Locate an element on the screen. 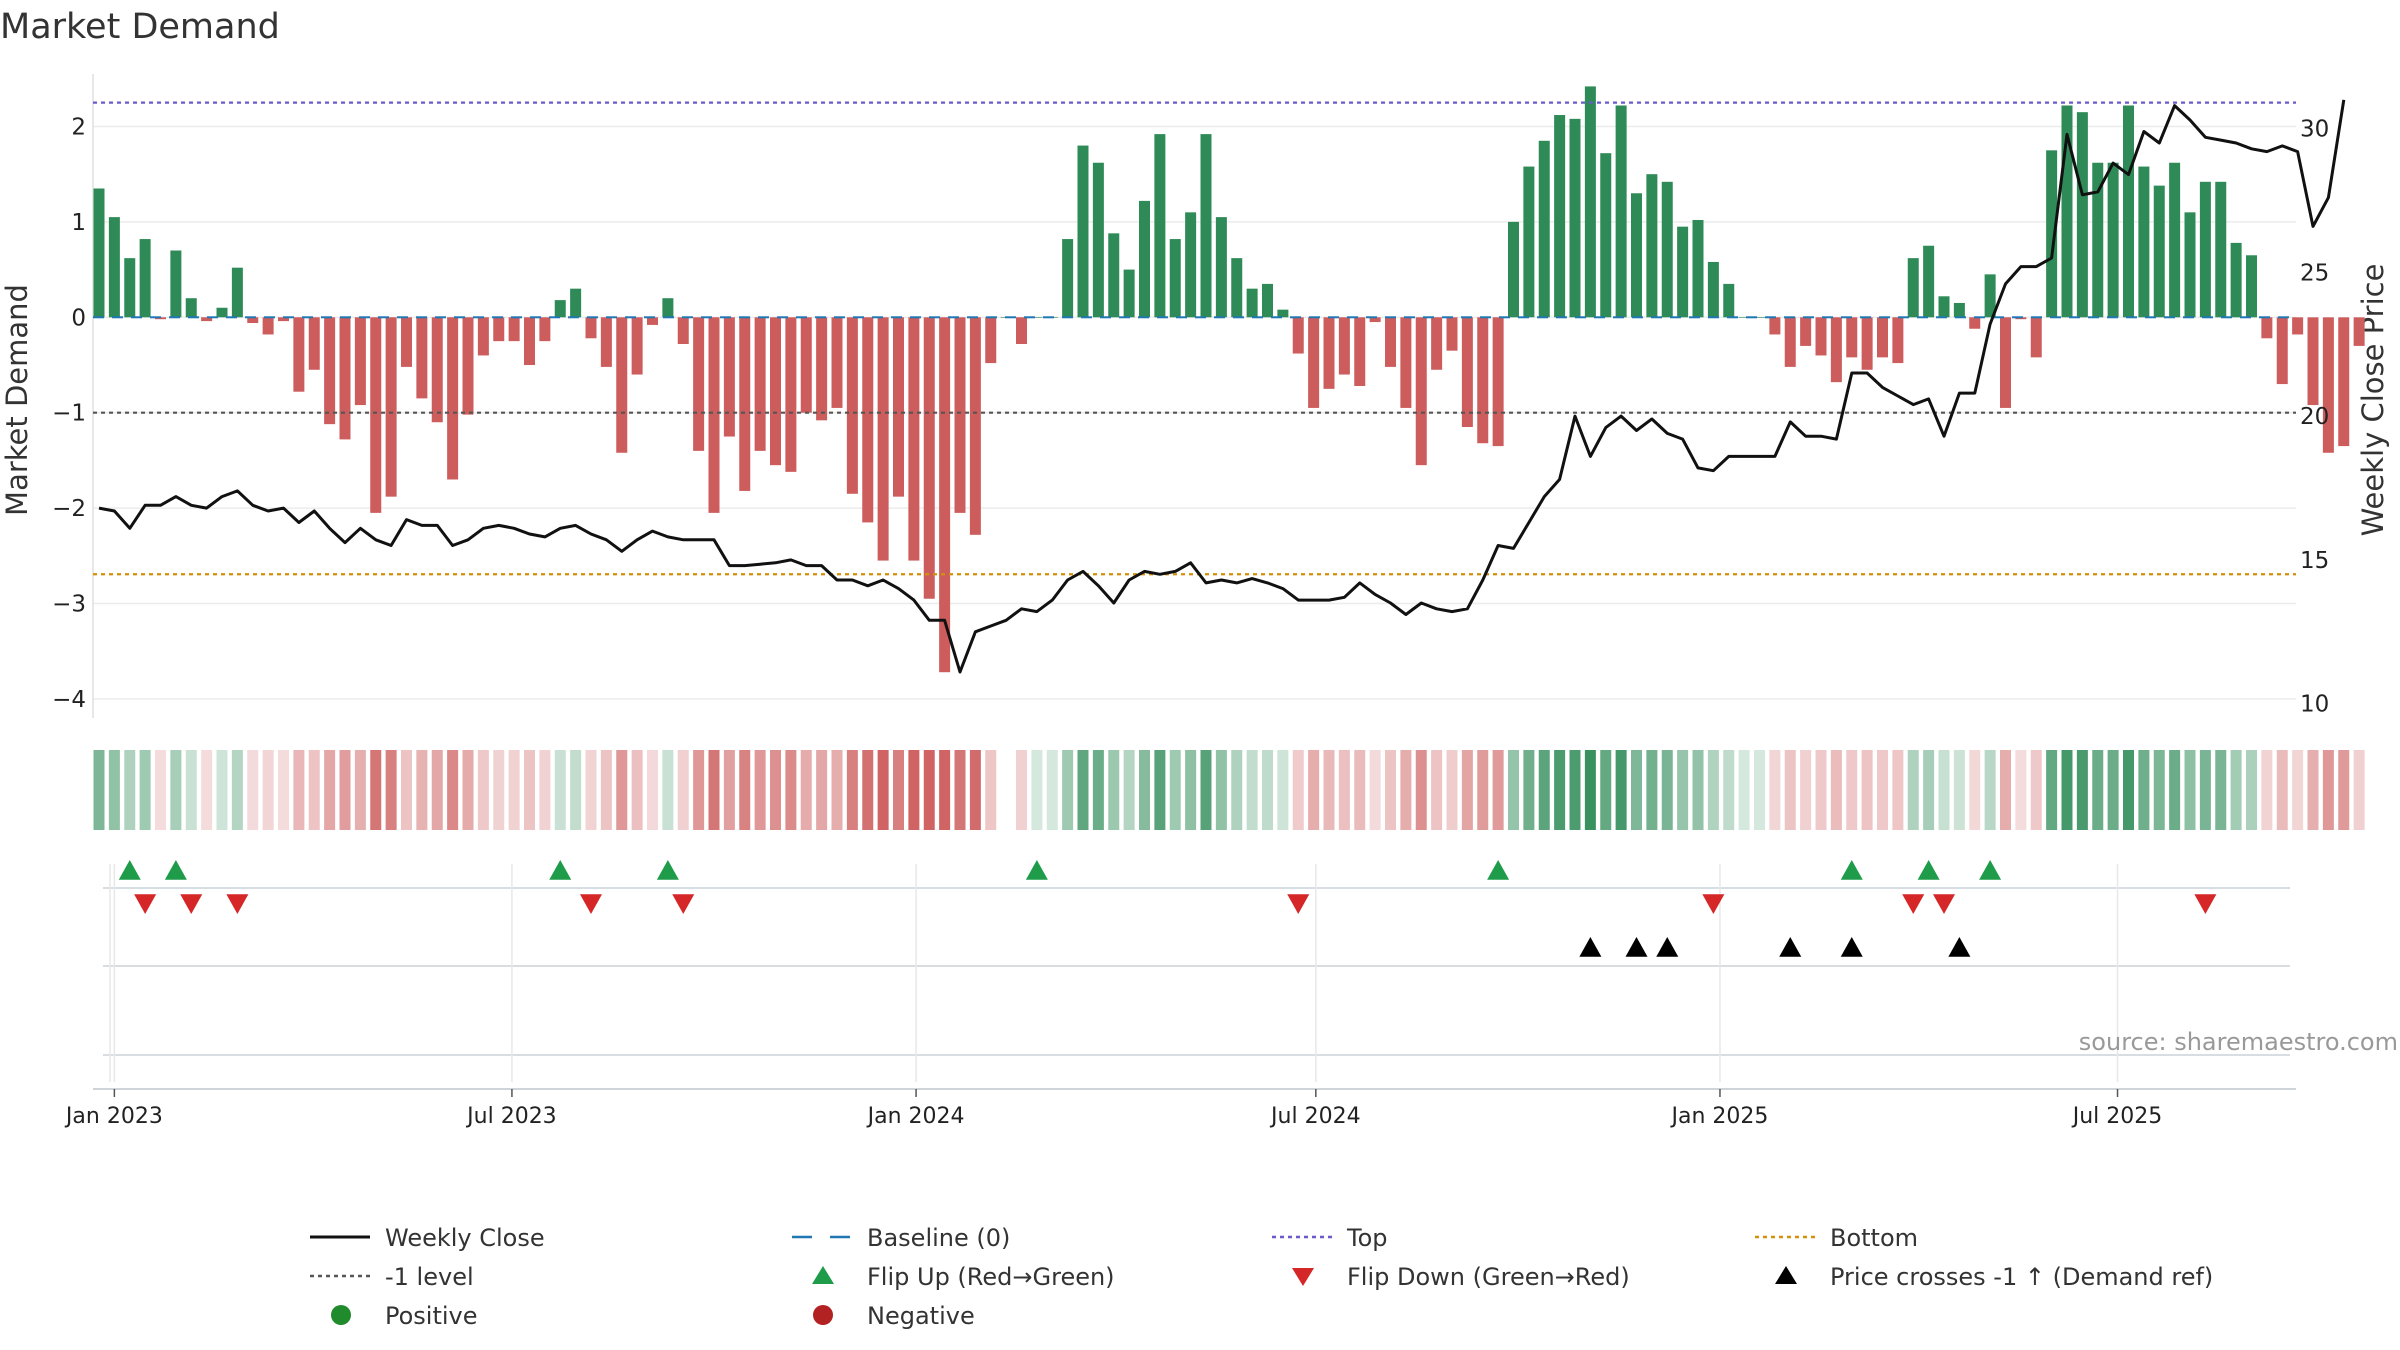  legend-negative-label: Negative is located at coordinates (921, 1316).